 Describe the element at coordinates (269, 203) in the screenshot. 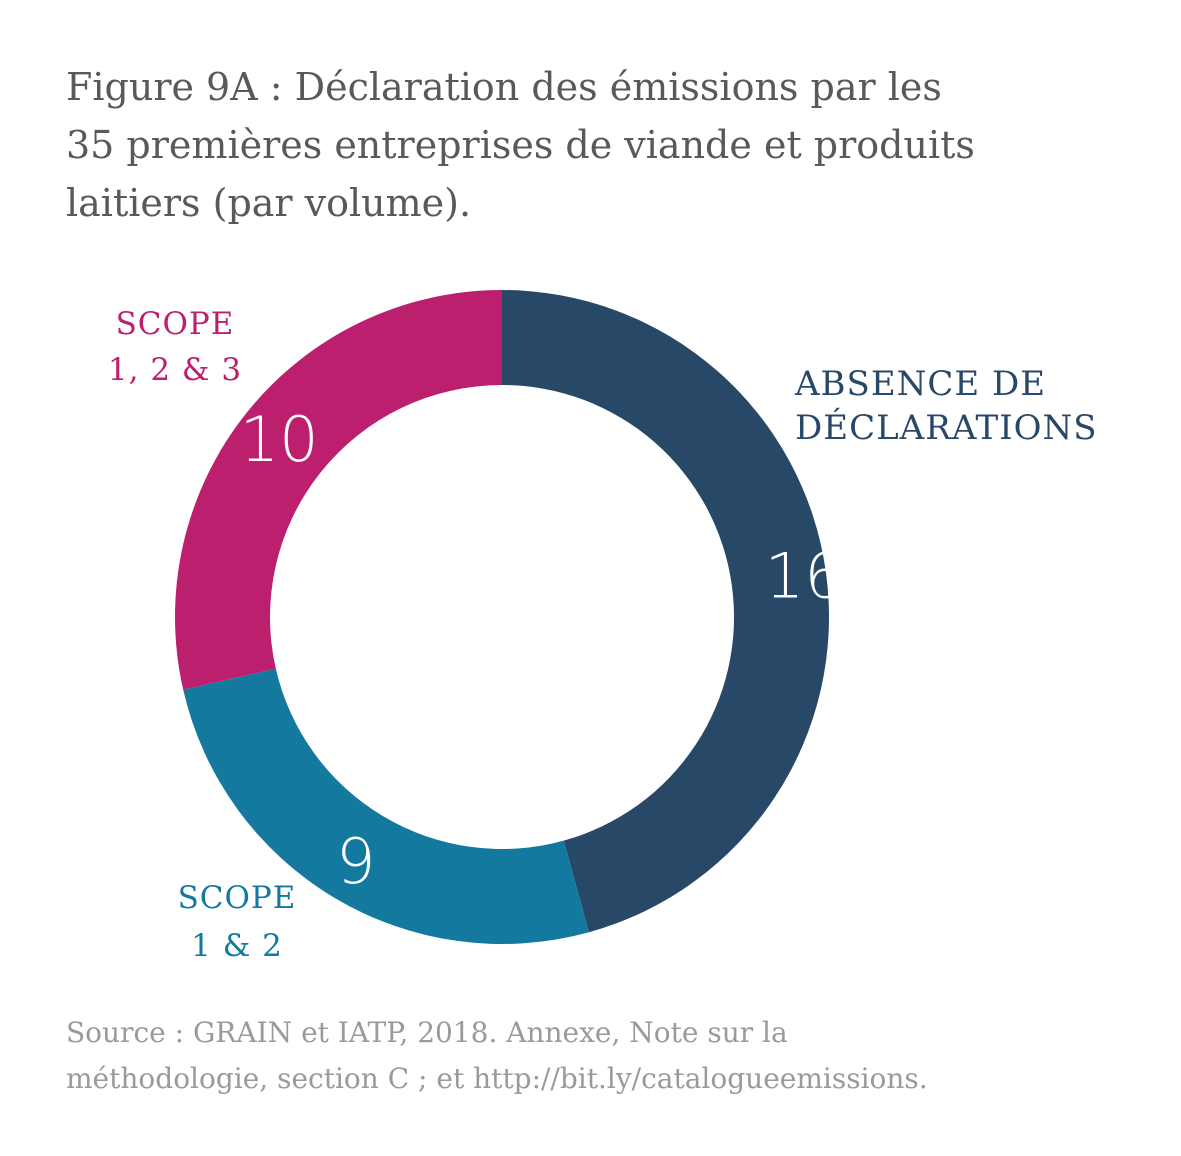

I see `chart-title-line: laitiers (par volume).` at that location.